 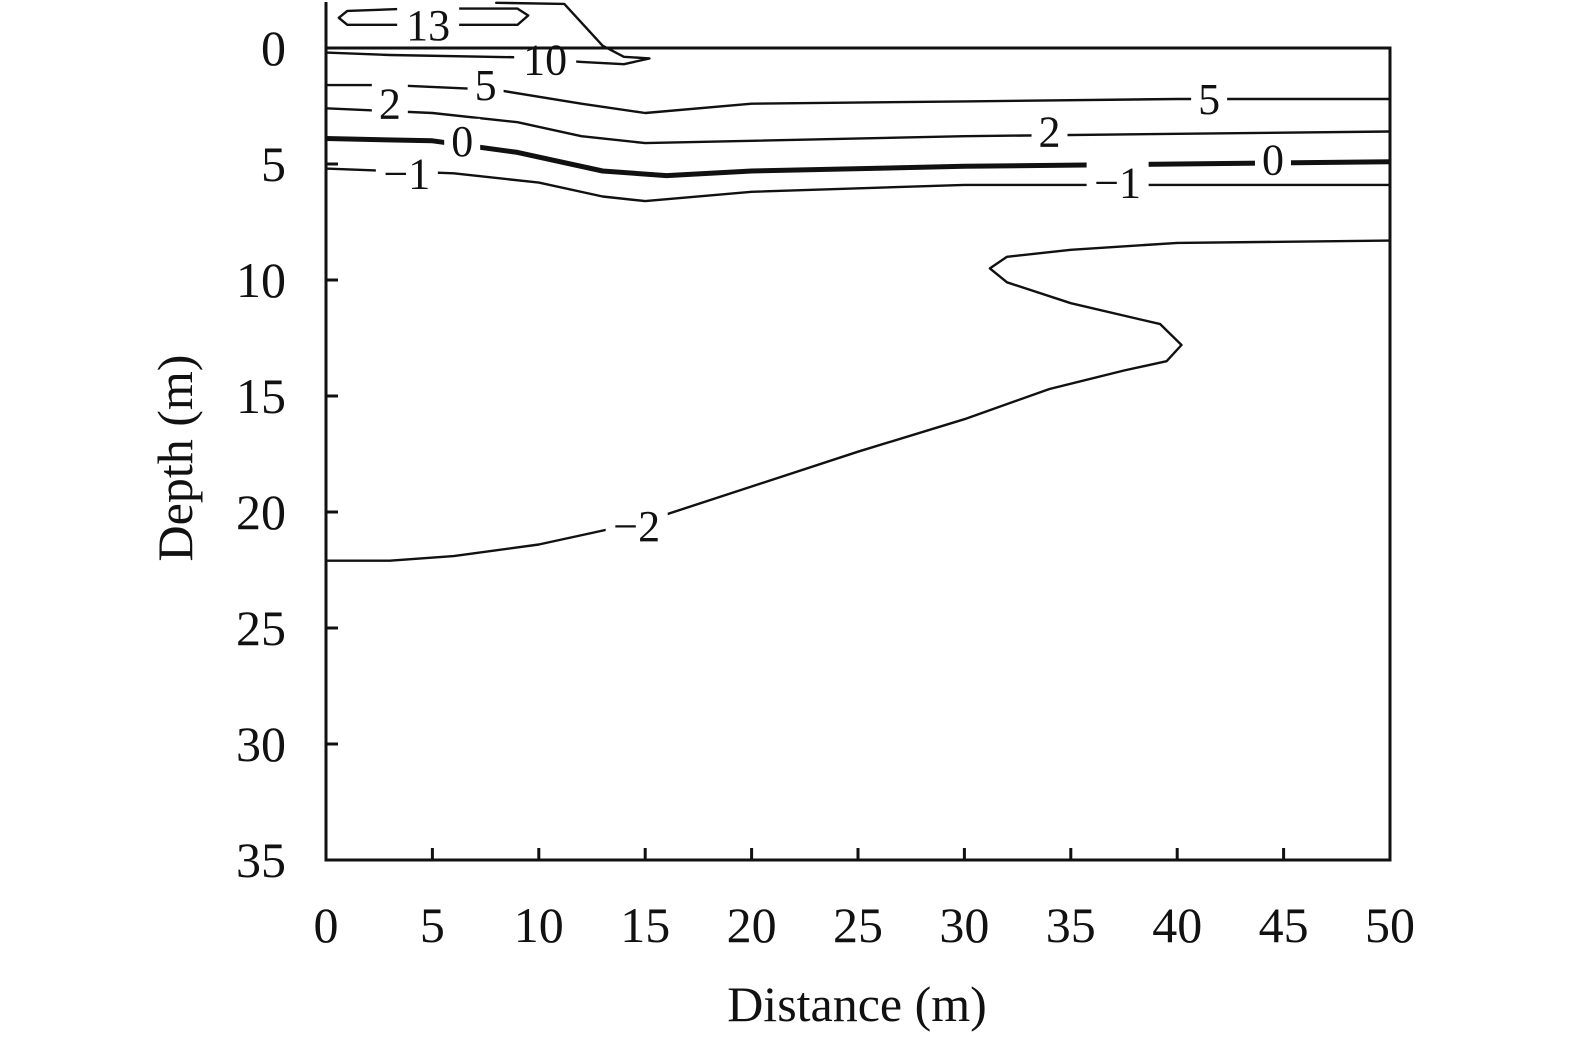 I want to click on x-tick-label: 10, so click(x=539, y=925).